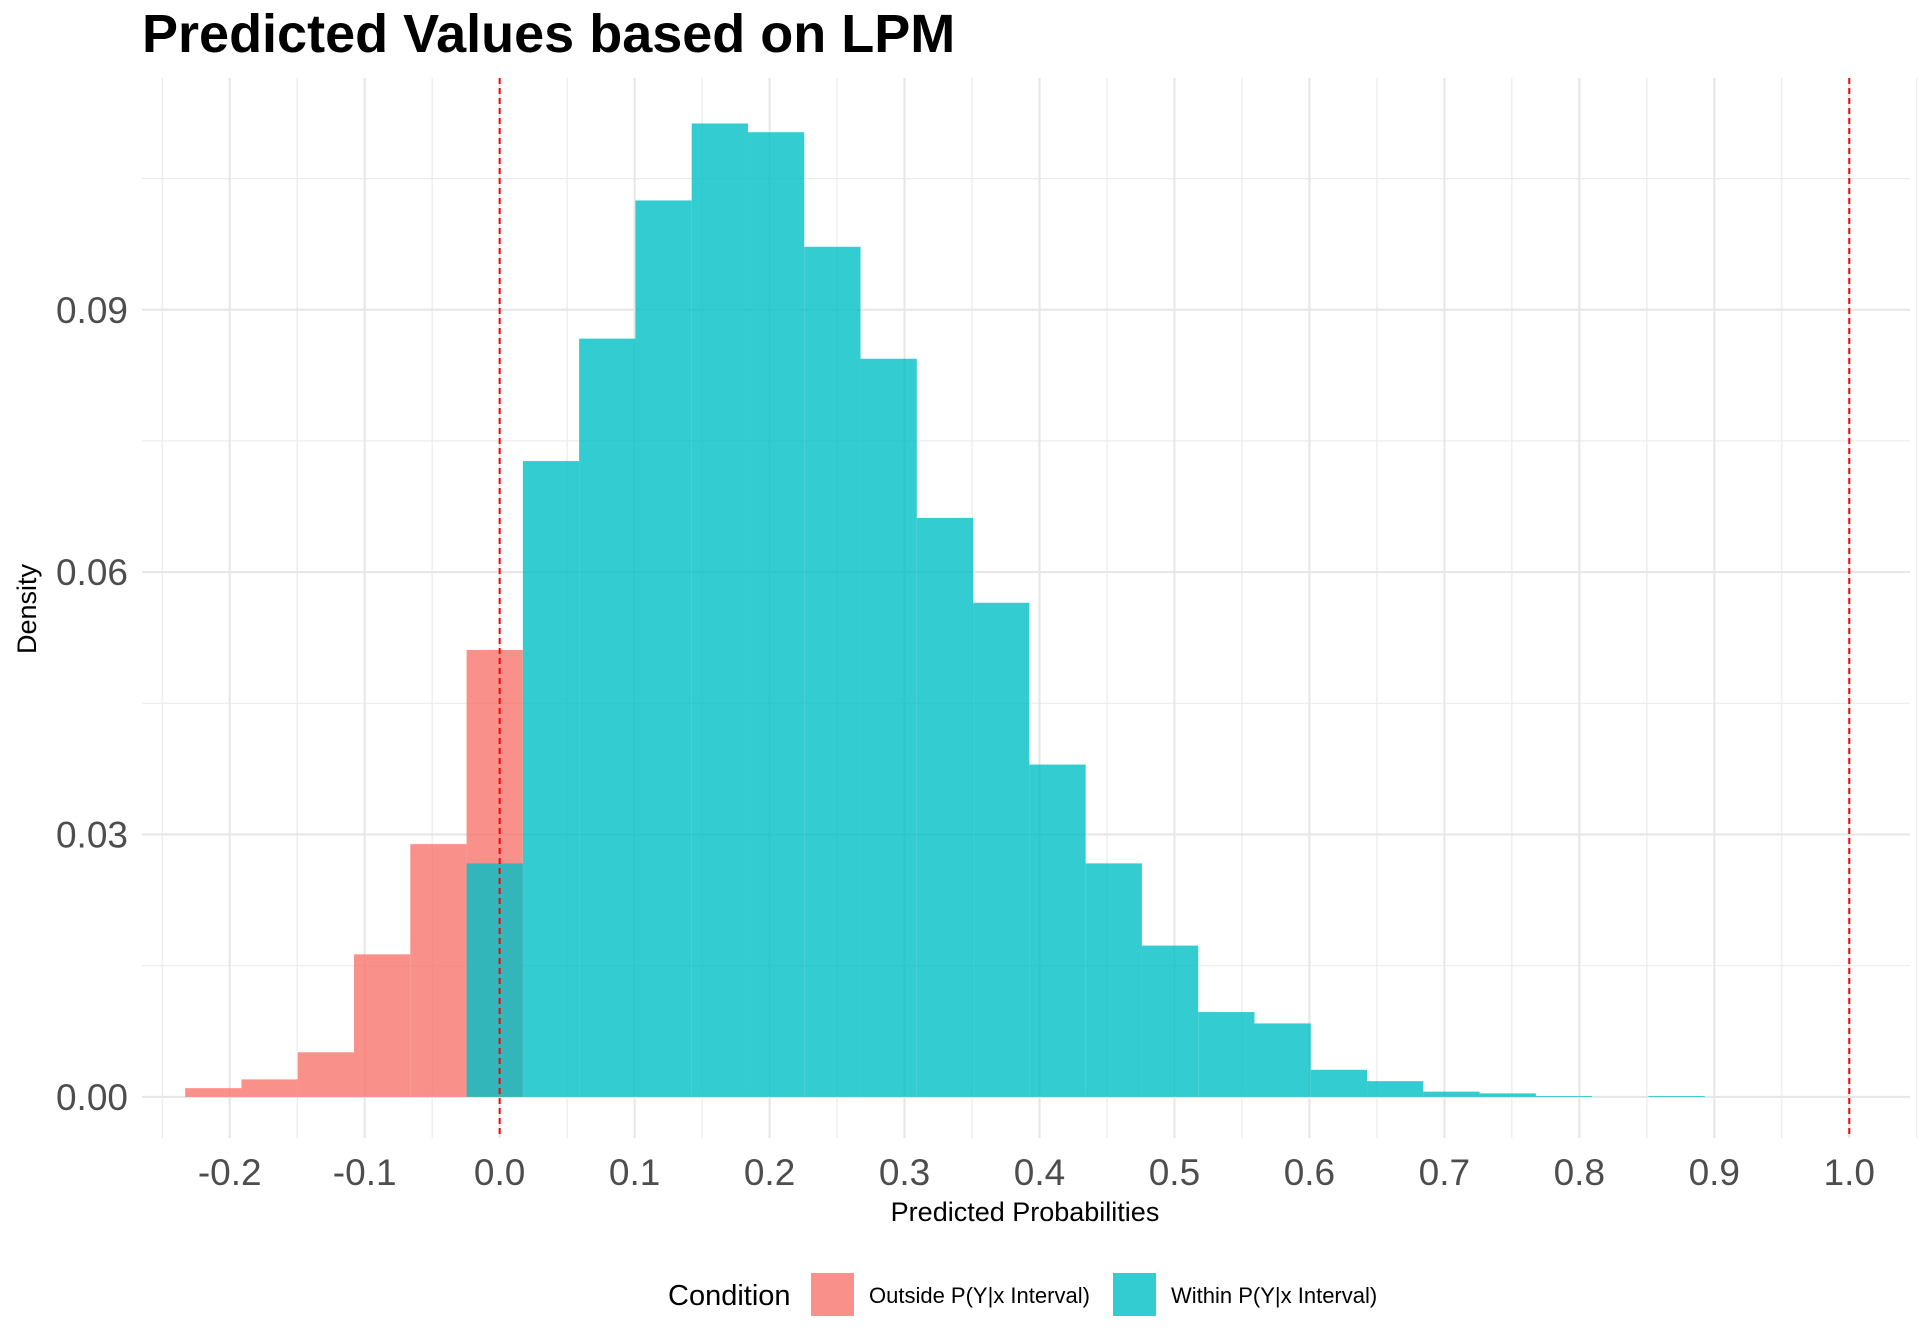 The image size is (1920, 1344). What do you see at coordinates (365, 1172) in the screenshot?
I see `x-tick-label: -0.1` at bounding box center [365, 1172].